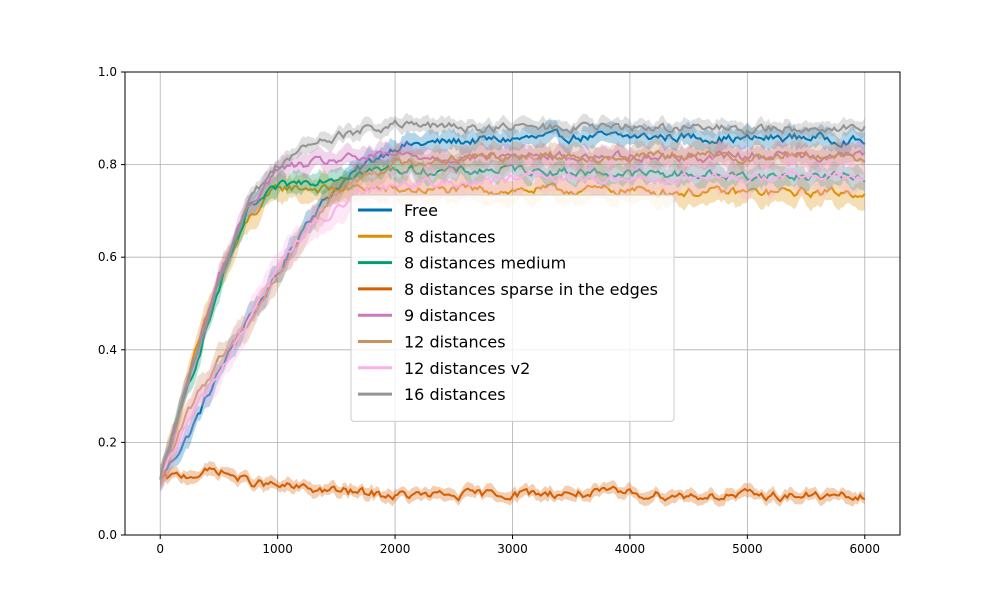  I want to click on legend-item: 8 distances sparse in the edges, so click(508, 289).